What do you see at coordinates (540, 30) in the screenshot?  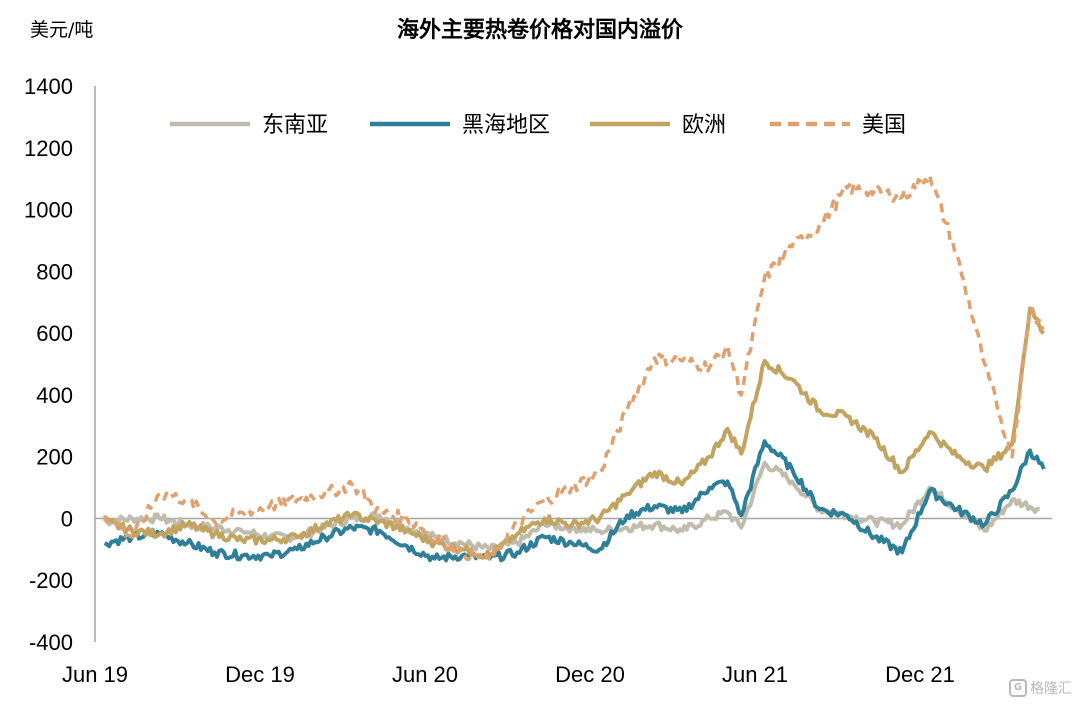 I see `chart-title: 海外主要热卷价格对国内溢价` at bounding box center [540, 30].